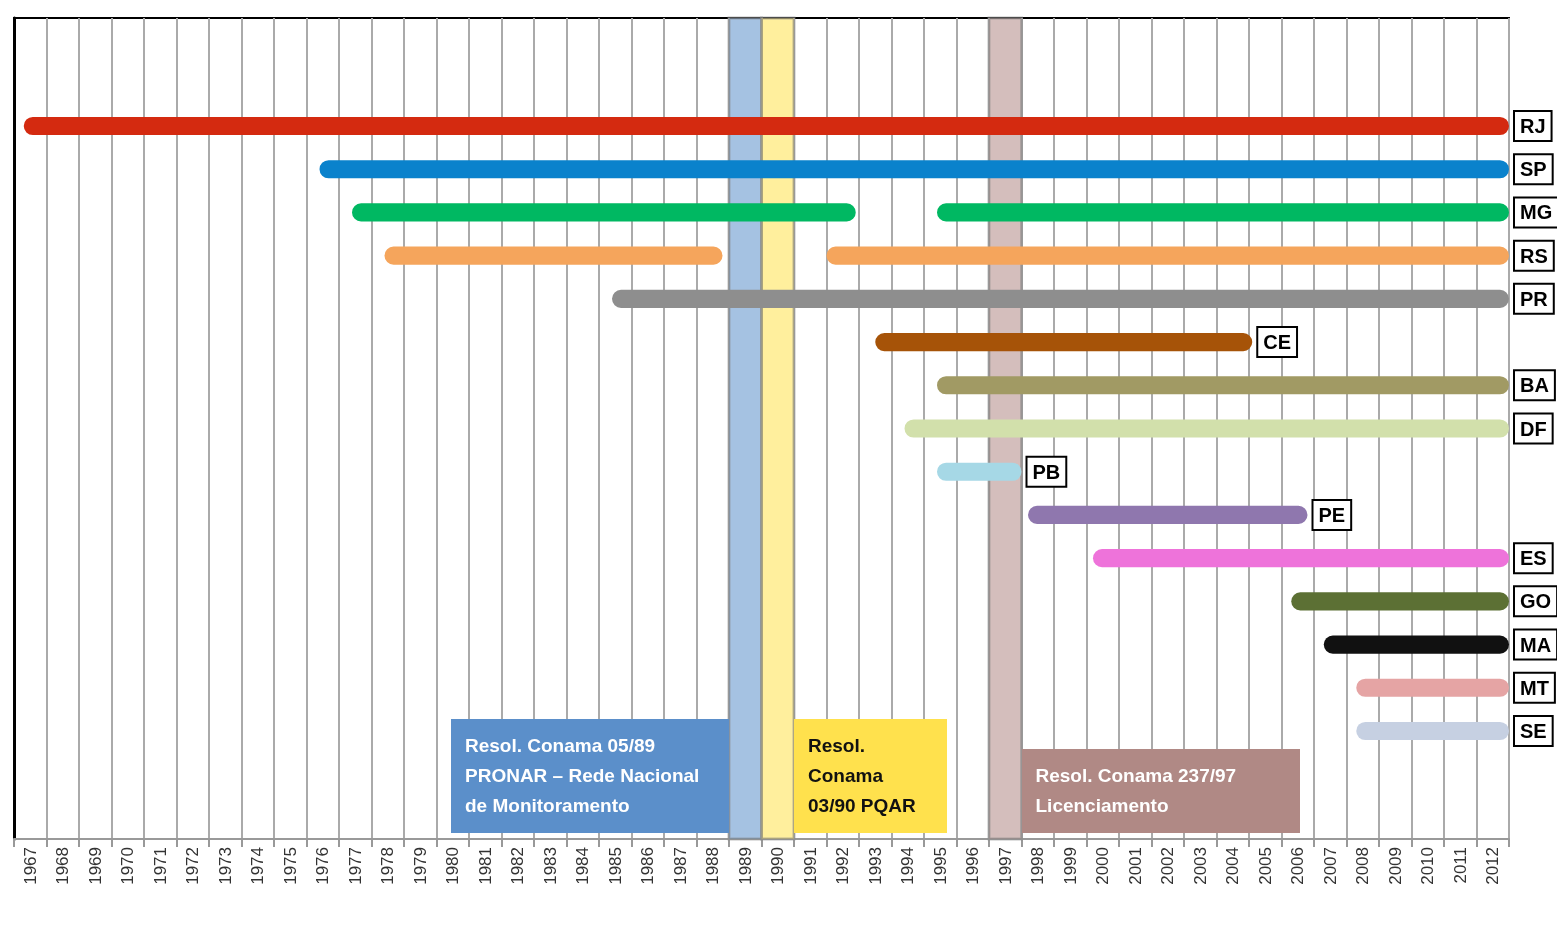 The image size is (1565, 935). What do you see at coordinates (485, 866) in the screenshot?
I see `x-tick-label: 1981` at bounding box center [485, 866].